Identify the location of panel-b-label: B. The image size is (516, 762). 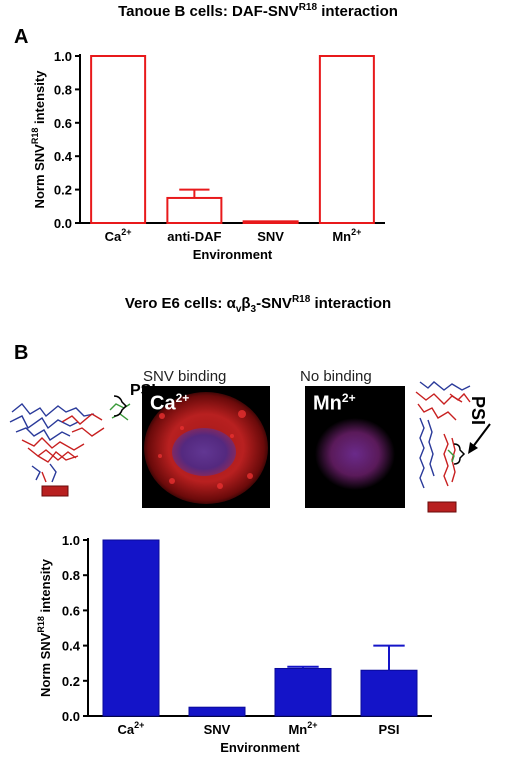
(21, 353).